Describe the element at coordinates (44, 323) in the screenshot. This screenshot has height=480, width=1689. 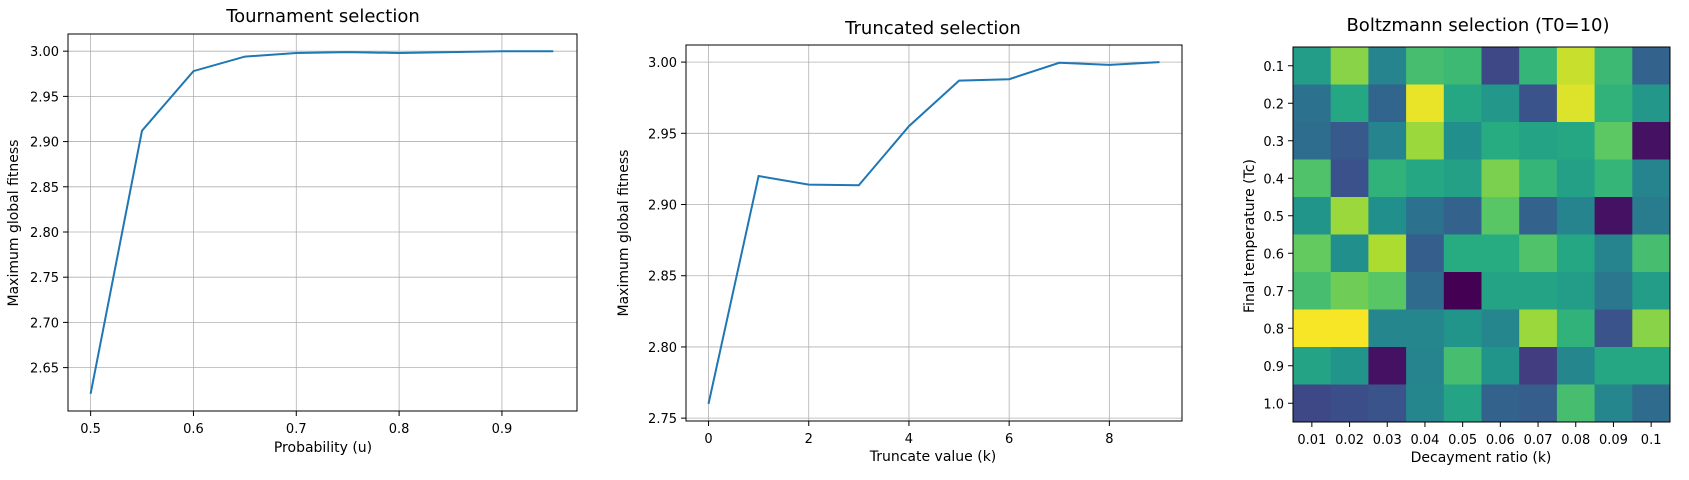
I see `y-tick-label: 2.70` at that location.